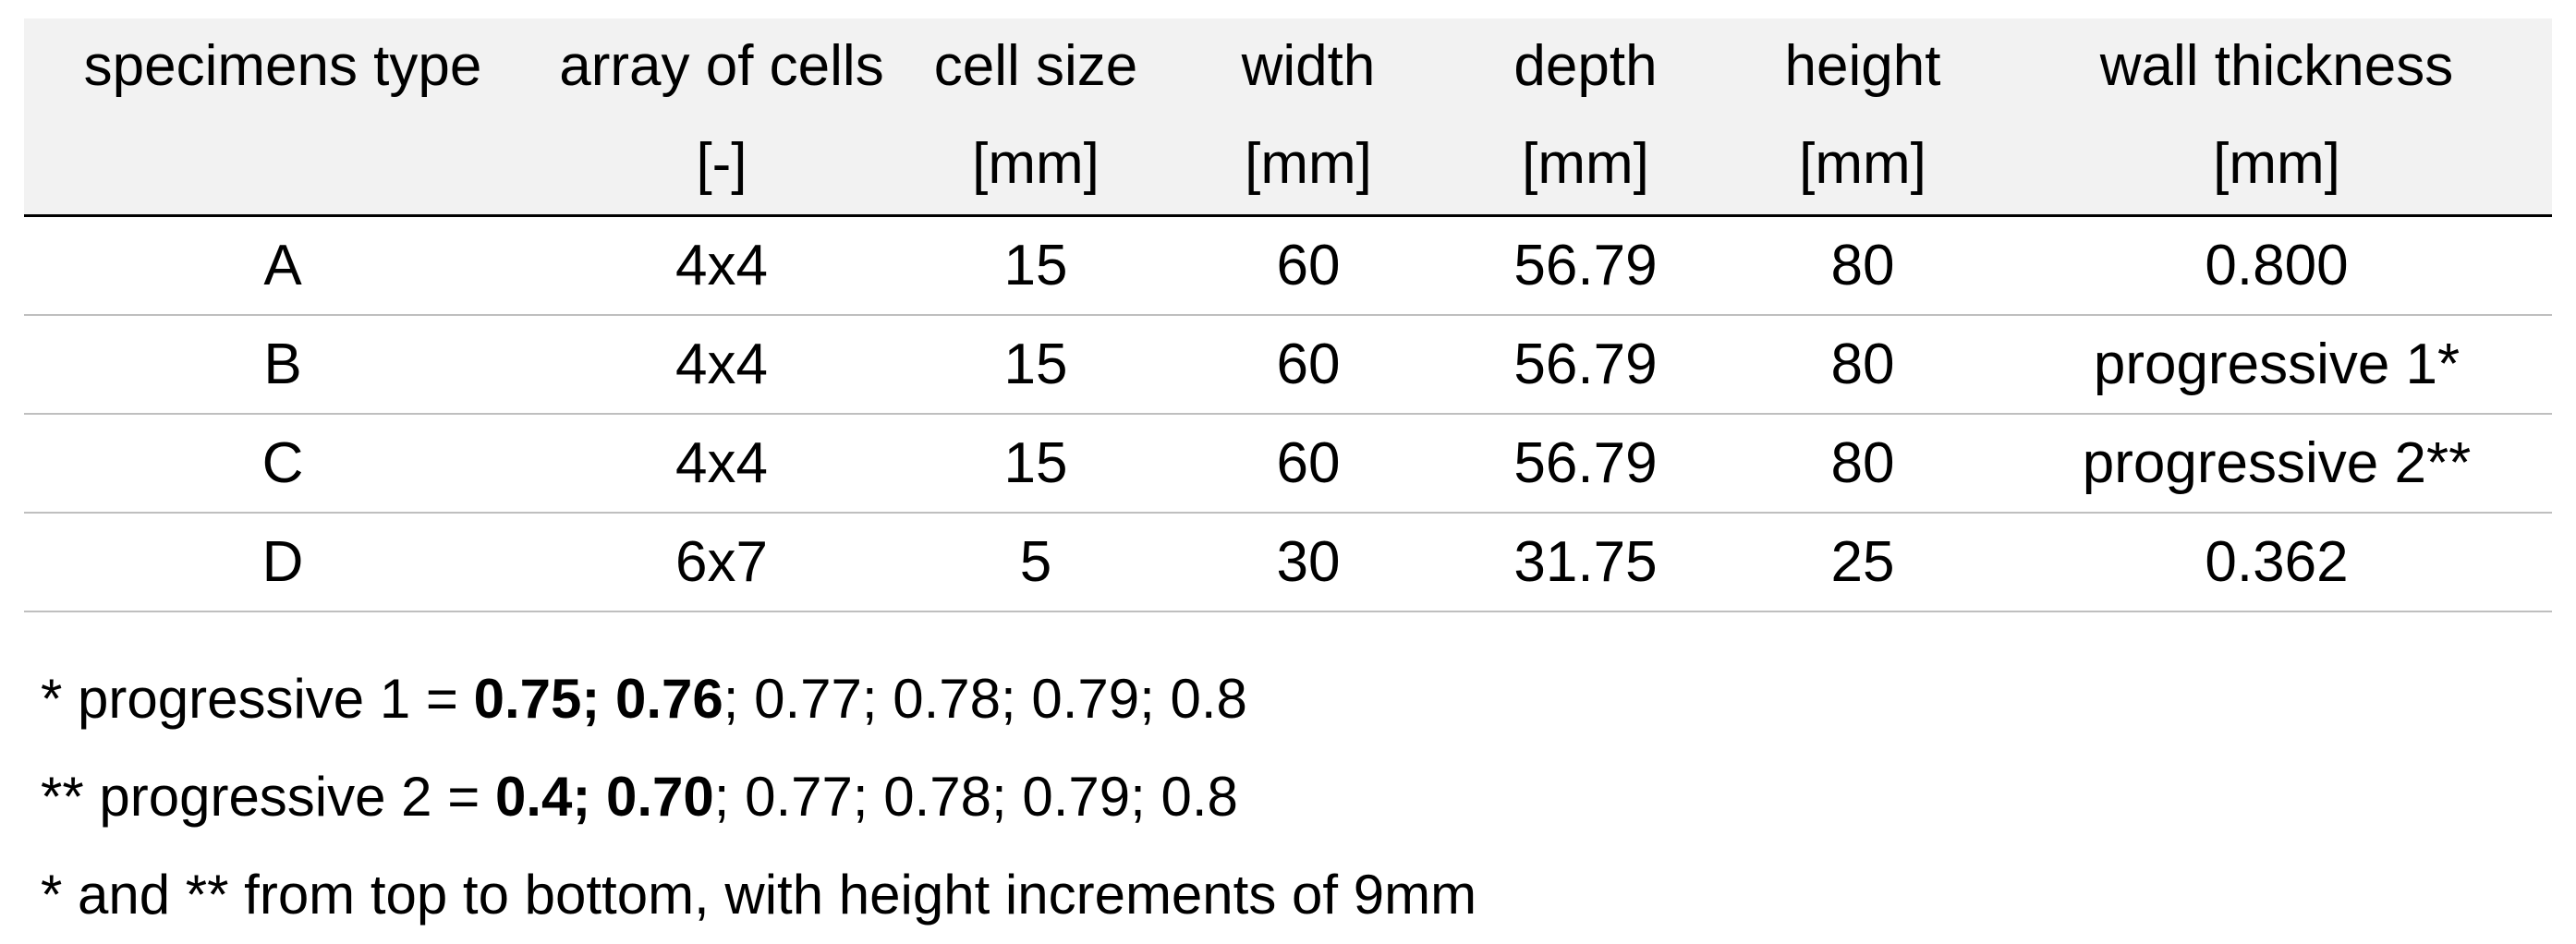 This screenshot has height=944, width=2576. Describe the element at coordinates (1036, 562) in the screenshot. I see `cell-cell-size: 5` at that location.